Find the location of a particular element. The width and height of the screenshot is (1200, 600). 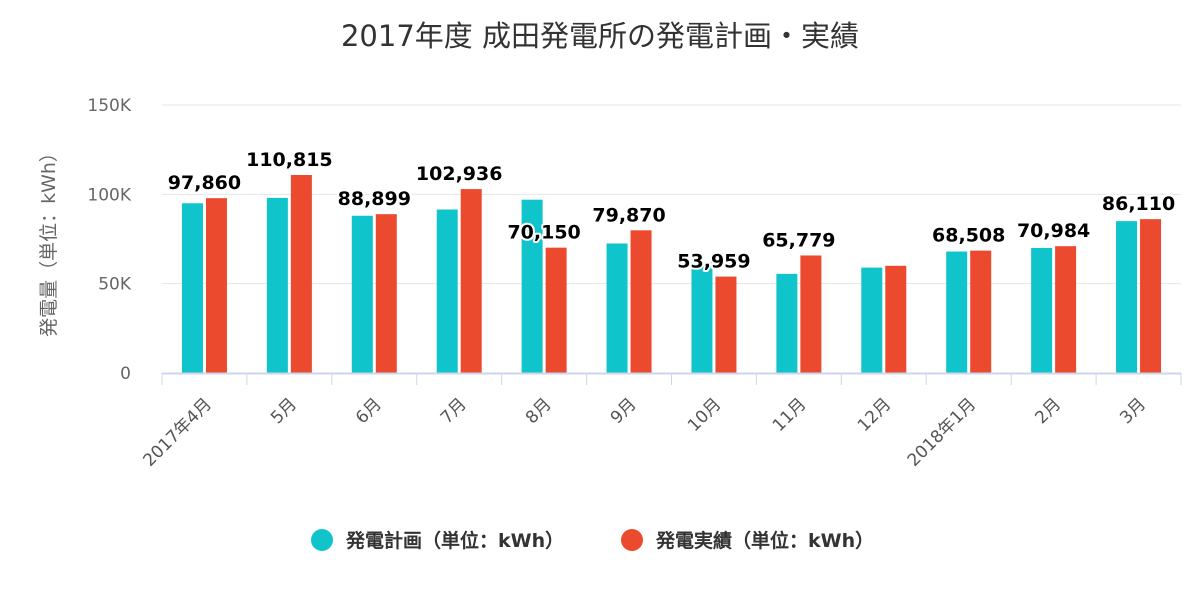

y-tick-label: 150K is located at coordinates (109, 106).